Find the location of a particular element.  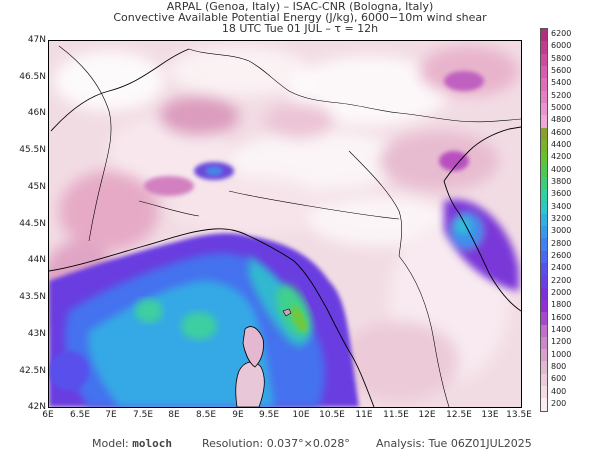

lat-label: 44.5N is located at coordinates (32, 224).